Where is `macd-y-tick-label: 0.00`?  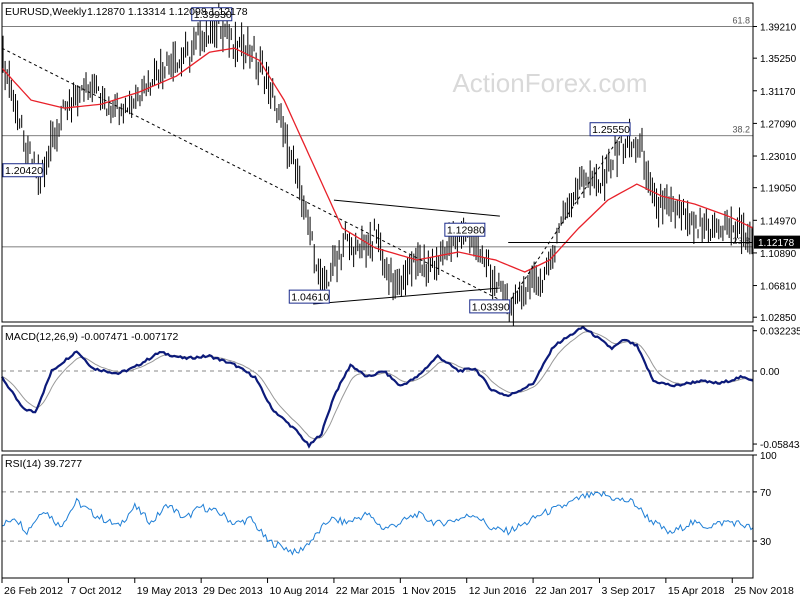 macd-y-tick-label: 0.00 is located at coordinates (770, 372).